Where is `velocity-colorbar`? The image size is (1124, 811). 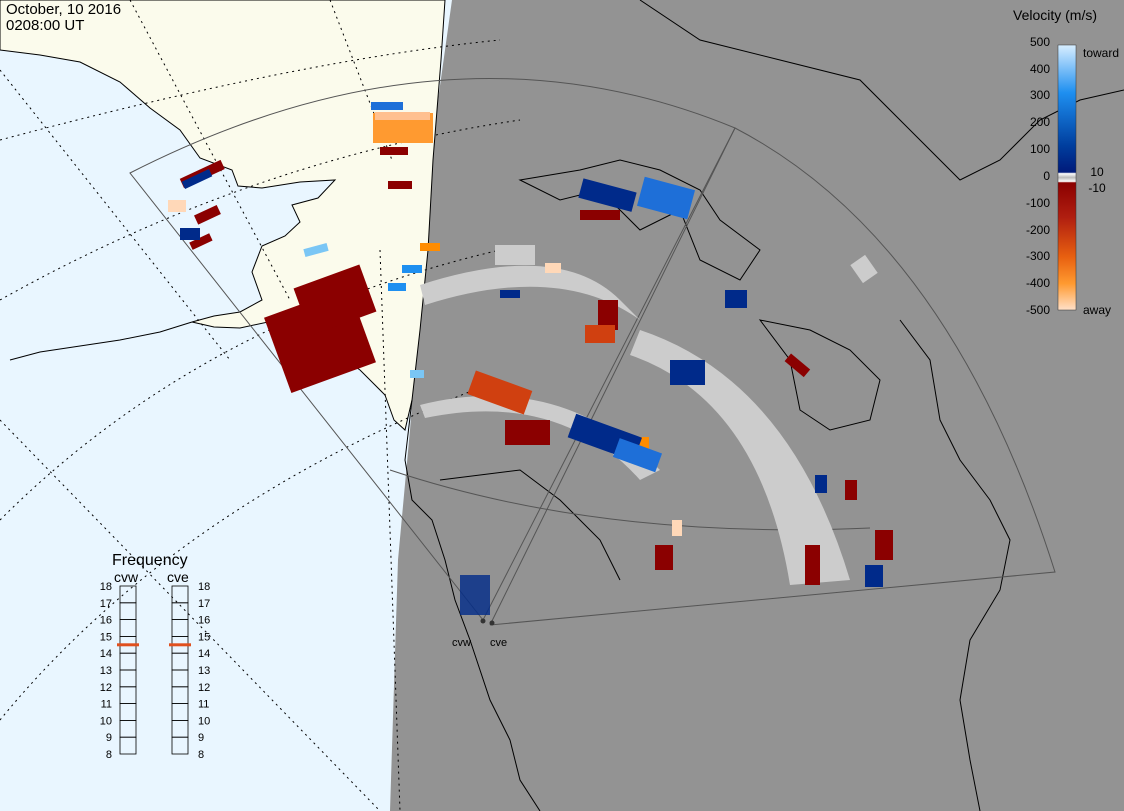 velocity-colorbar is located at coordinates (1067, 177).